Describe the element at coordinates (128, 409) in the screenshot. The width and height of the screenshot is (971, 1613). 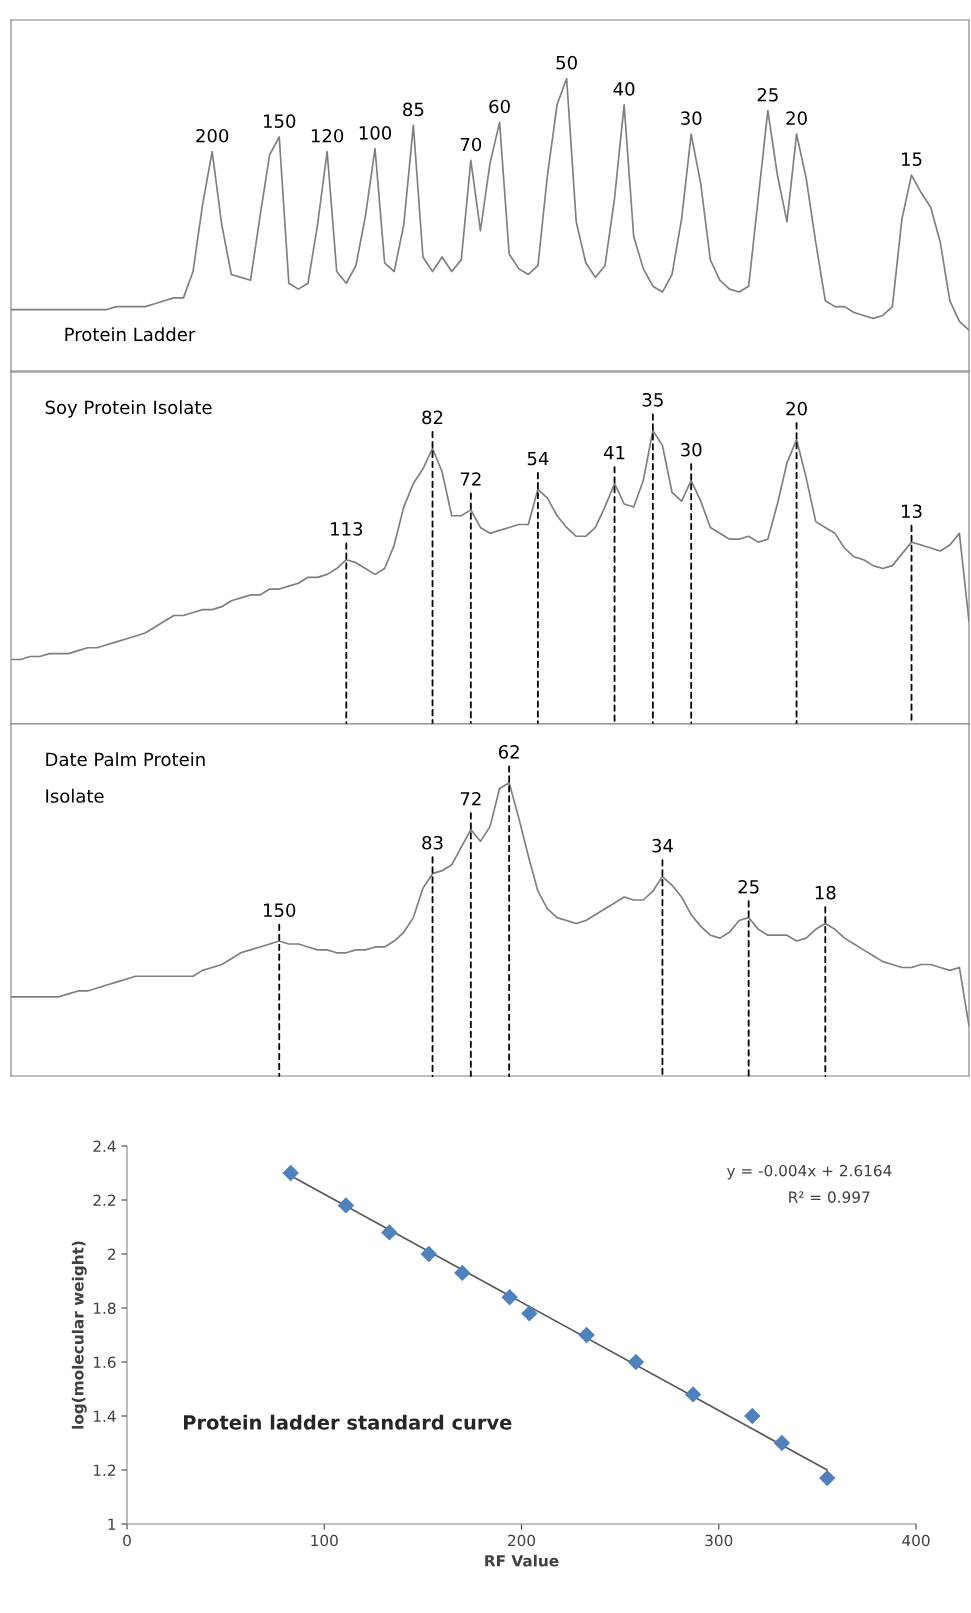
I see `chart-title: Soy Protein Isolate` at that location.